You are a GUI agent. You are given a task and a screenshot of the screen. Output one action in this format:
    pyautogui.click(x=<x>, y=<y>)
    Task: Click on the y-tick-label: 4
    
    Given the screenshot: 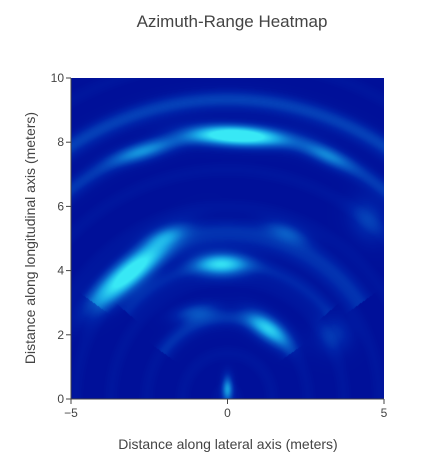 What is the action you would take?
    pyautogui.click(x=60, y=271)
    